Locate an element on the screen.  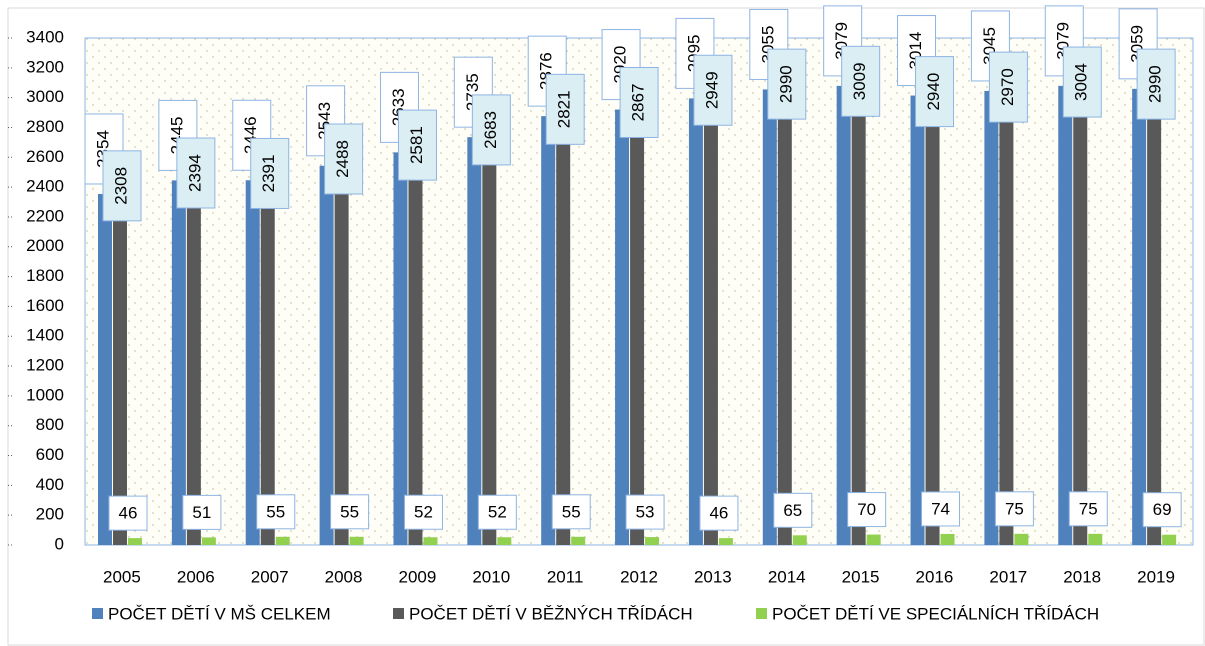
x-tick-label: 2008 is located at coordinates (344, 576).